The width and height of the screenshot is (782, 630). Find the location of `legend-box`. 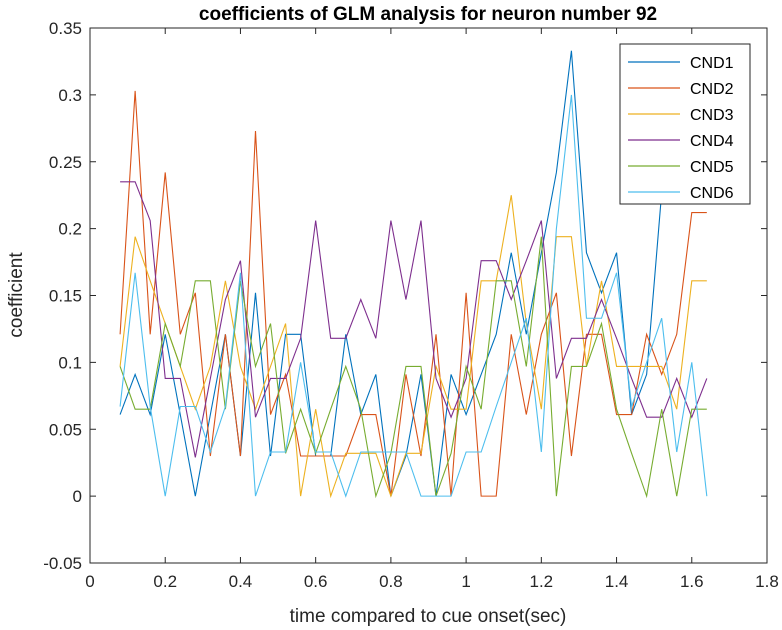

legend-box is located at coordinates (685, 124).